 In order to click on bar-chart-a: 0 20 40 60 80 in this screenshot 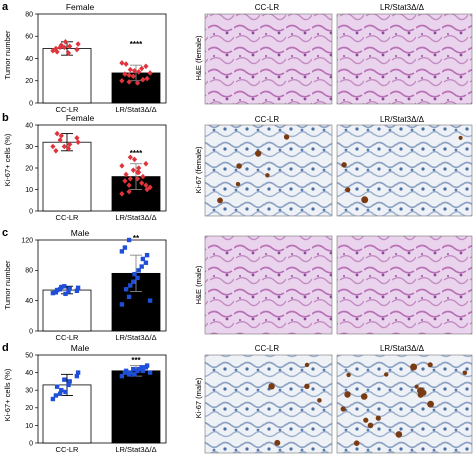, I will do `click(96, 59)`.